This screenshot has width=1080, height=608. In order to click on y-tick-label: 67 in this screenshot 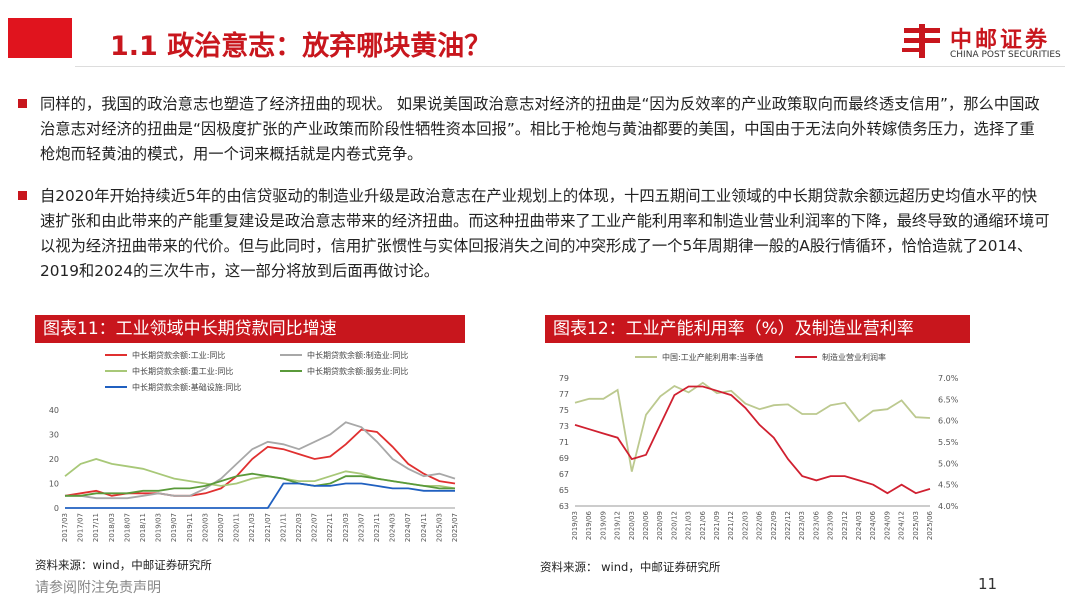, I will do `click(564, 474)`.